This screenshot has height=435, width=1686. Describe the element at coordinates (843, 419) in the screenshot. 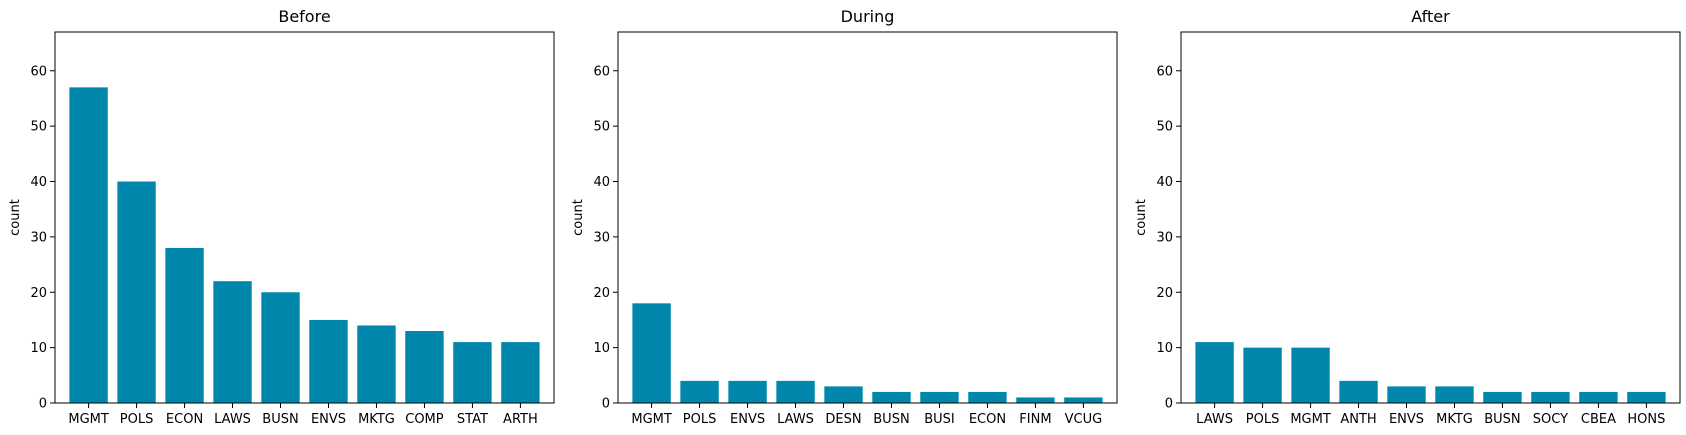

I see `x-tick-label: DESN` at that location.